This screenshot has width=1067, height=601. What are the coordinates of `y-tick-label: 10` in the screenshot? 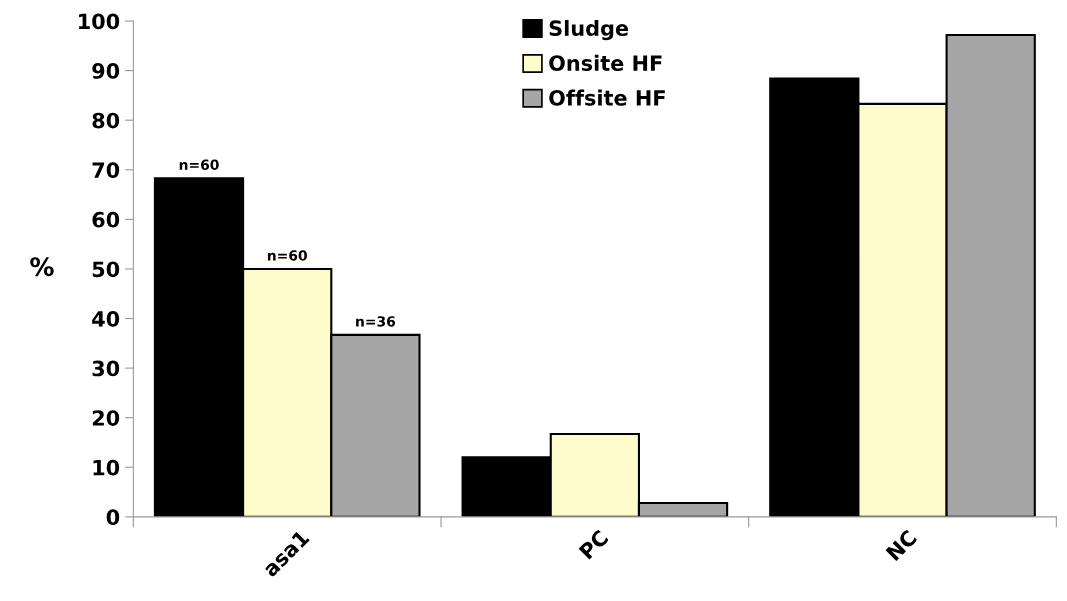 It's located at (106, 467).